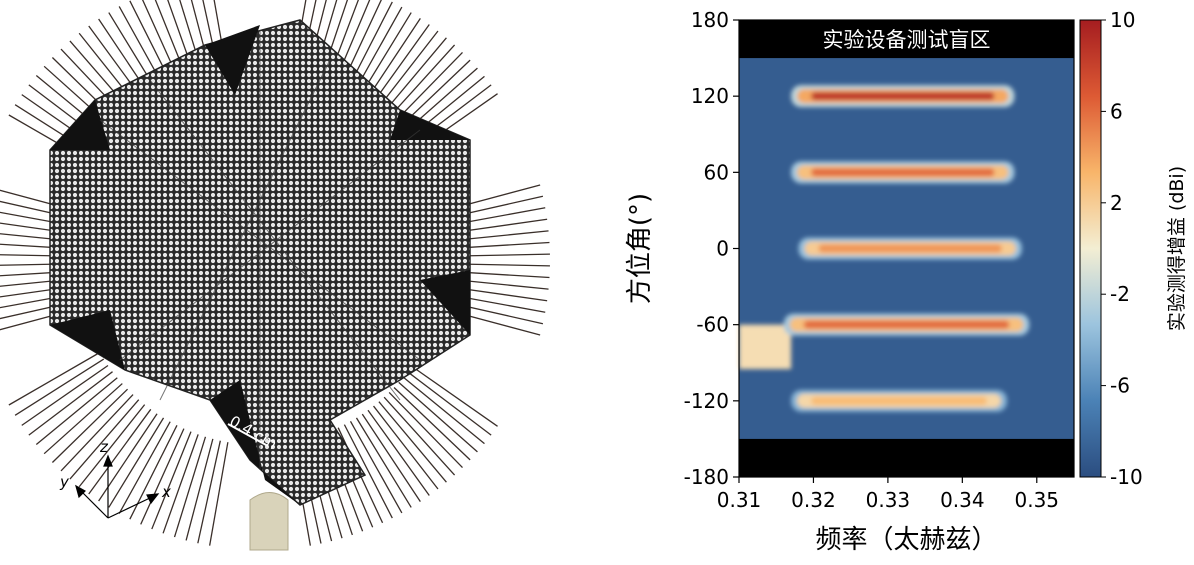  Describe the element at coordinates (1122, 248) in the screenshot. I see `colorbar-ticks: 10 6 2 -2 -6 -10` at that location.